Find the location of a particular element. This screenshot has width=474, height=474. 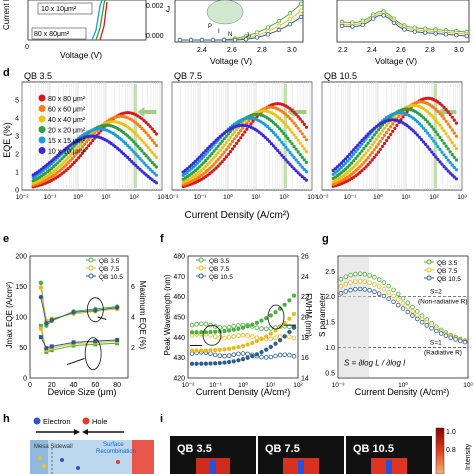

panel-b-label-i: I is located at coordinates (219, 32).